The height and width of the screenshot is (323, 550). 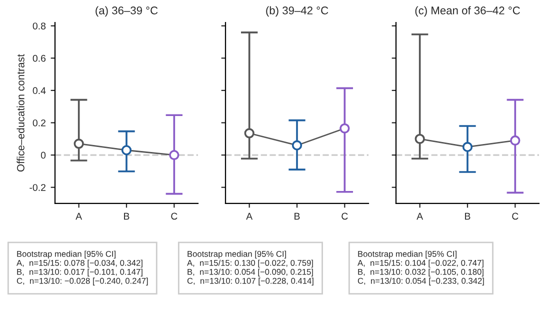 I want to click on y-axis-title: Office–education contrast, so click(x=20, y=113).